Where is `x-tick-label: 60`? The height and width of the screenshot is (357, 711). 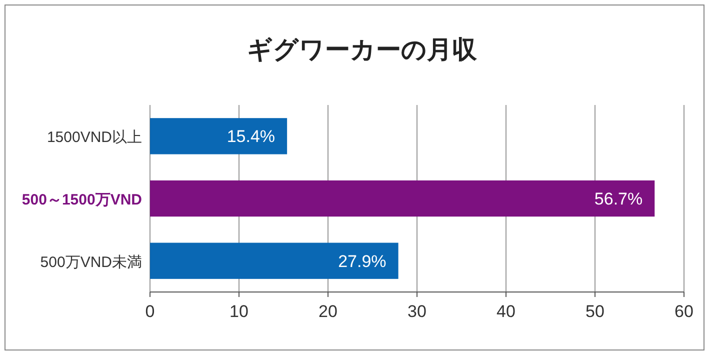
x-tick-label: 60 is located at coordinates (684, 311).